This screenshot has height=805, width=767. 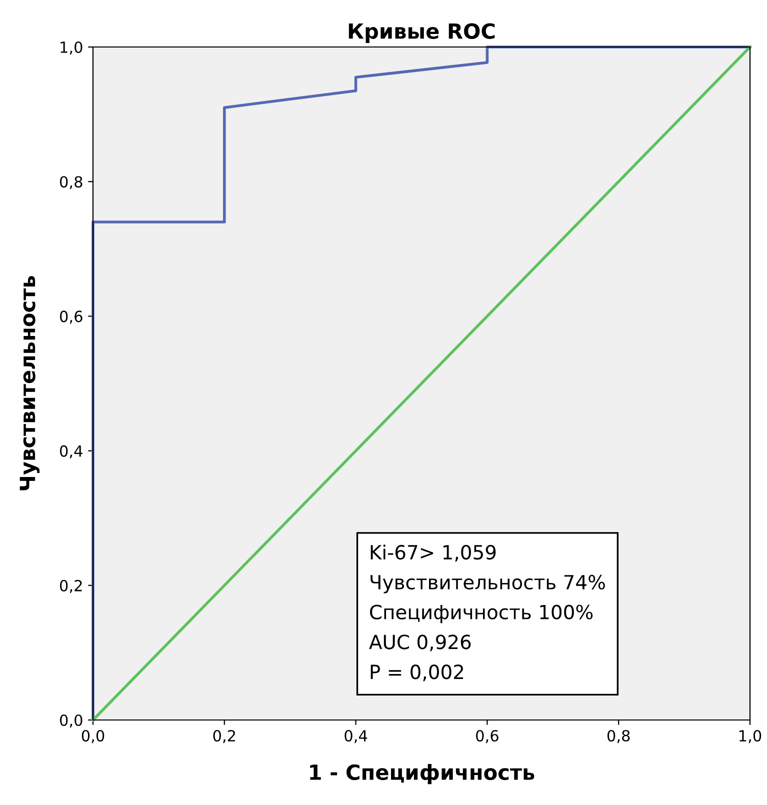 I want to click on x-tick-label: 0,8, so click(x=618, y=737).